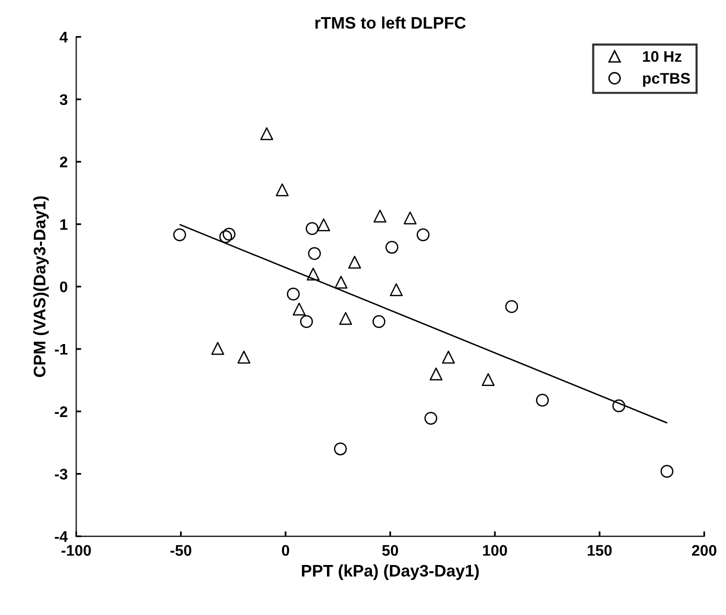 The image size is (726, 615). Describe the element at coordinates (390, 22) in the screenshot. I see `chart-title: rTMS to left DLPFC` at that location.